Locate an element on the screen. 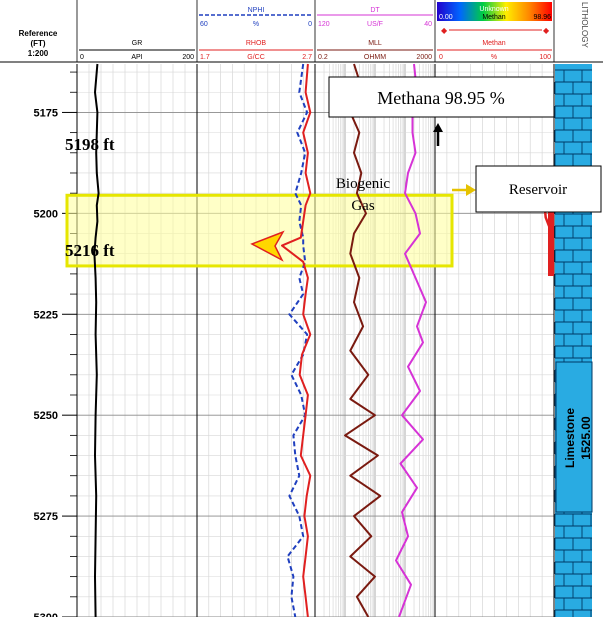  depth-tick-label: 5175 is located at coordinates (46, 113).